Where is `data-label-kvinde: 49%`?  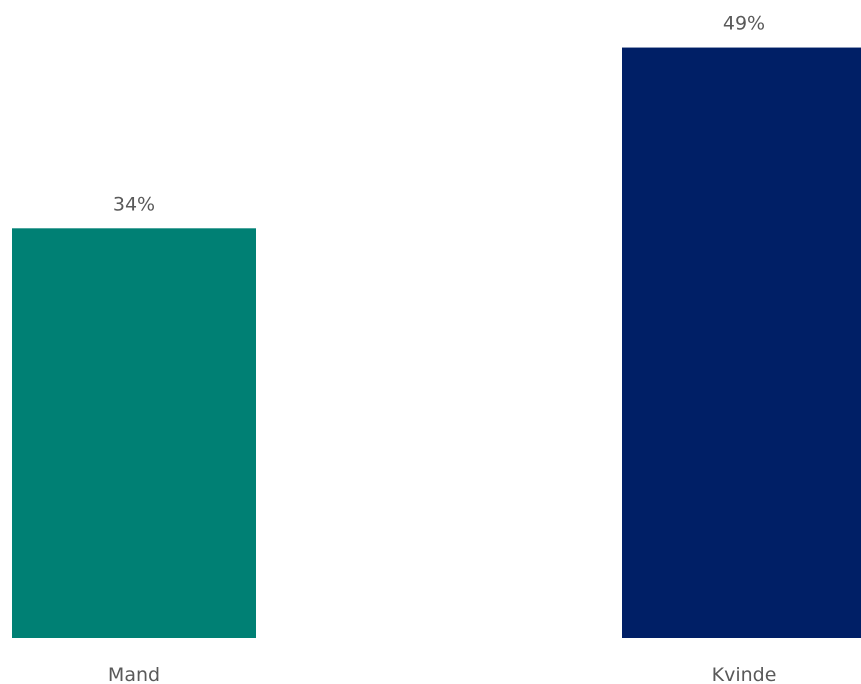 data-label-kvinde: 49% is located at coordinates (744, 24).